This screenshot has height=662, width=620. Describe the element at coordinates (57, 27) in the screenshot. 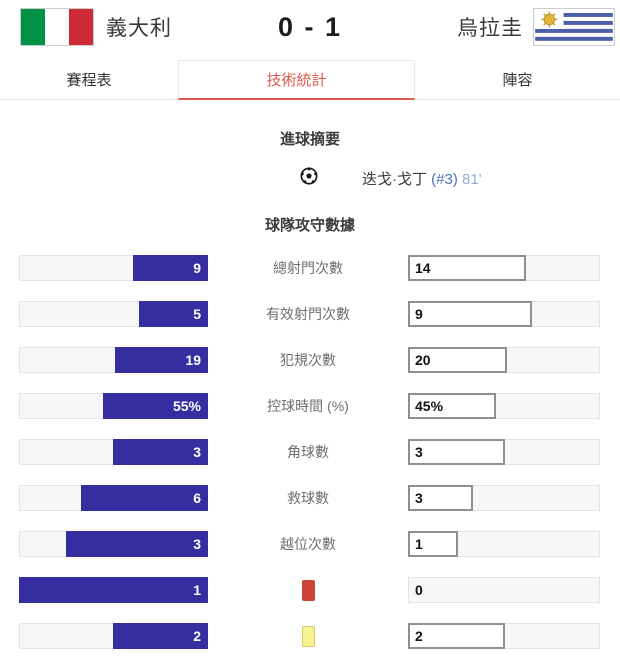

I see `italy-flag-icon` at that location.